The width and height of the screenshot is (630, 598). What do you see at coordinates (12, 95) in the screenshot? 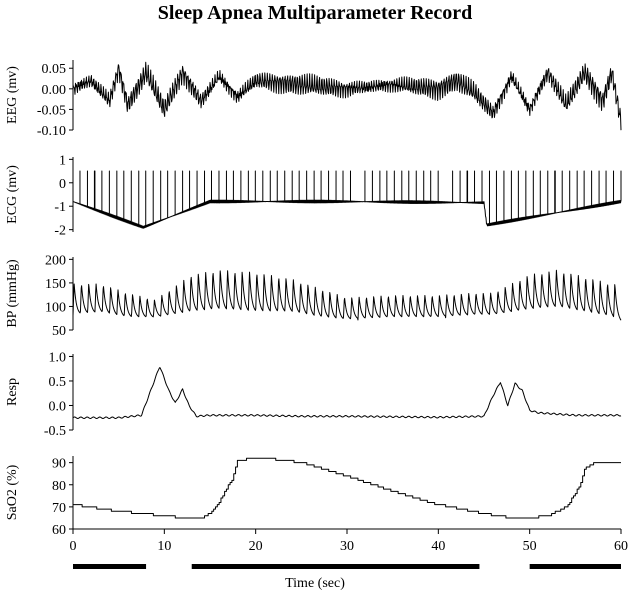
I see `y-axis-label: EEG (mv)` at bounding box center [12, 95].